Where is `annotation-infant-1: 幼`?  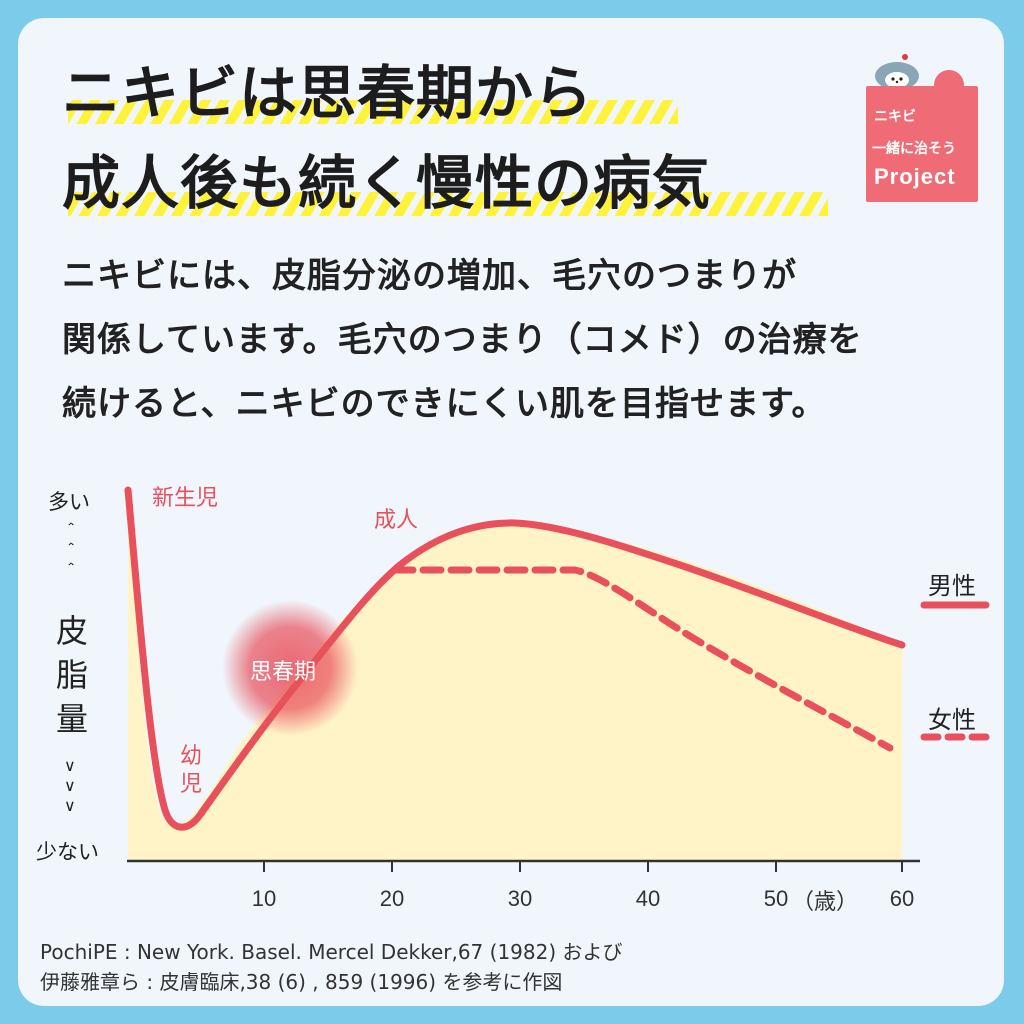 annotation-infant-1: 幼 is located at coordinates (191, 756).